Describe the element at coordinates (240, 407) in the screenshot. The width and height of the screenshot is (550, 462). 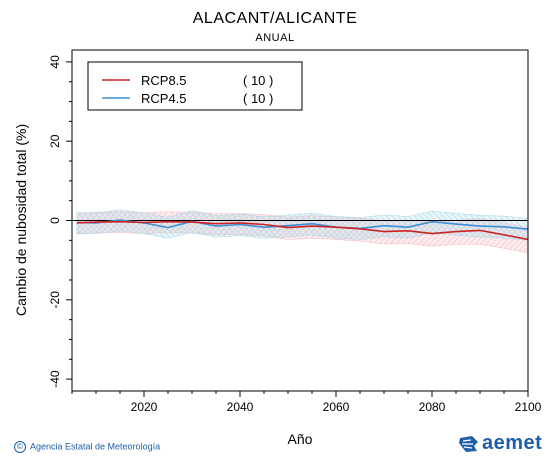
I see `x-tick-label: 2040` at that location.